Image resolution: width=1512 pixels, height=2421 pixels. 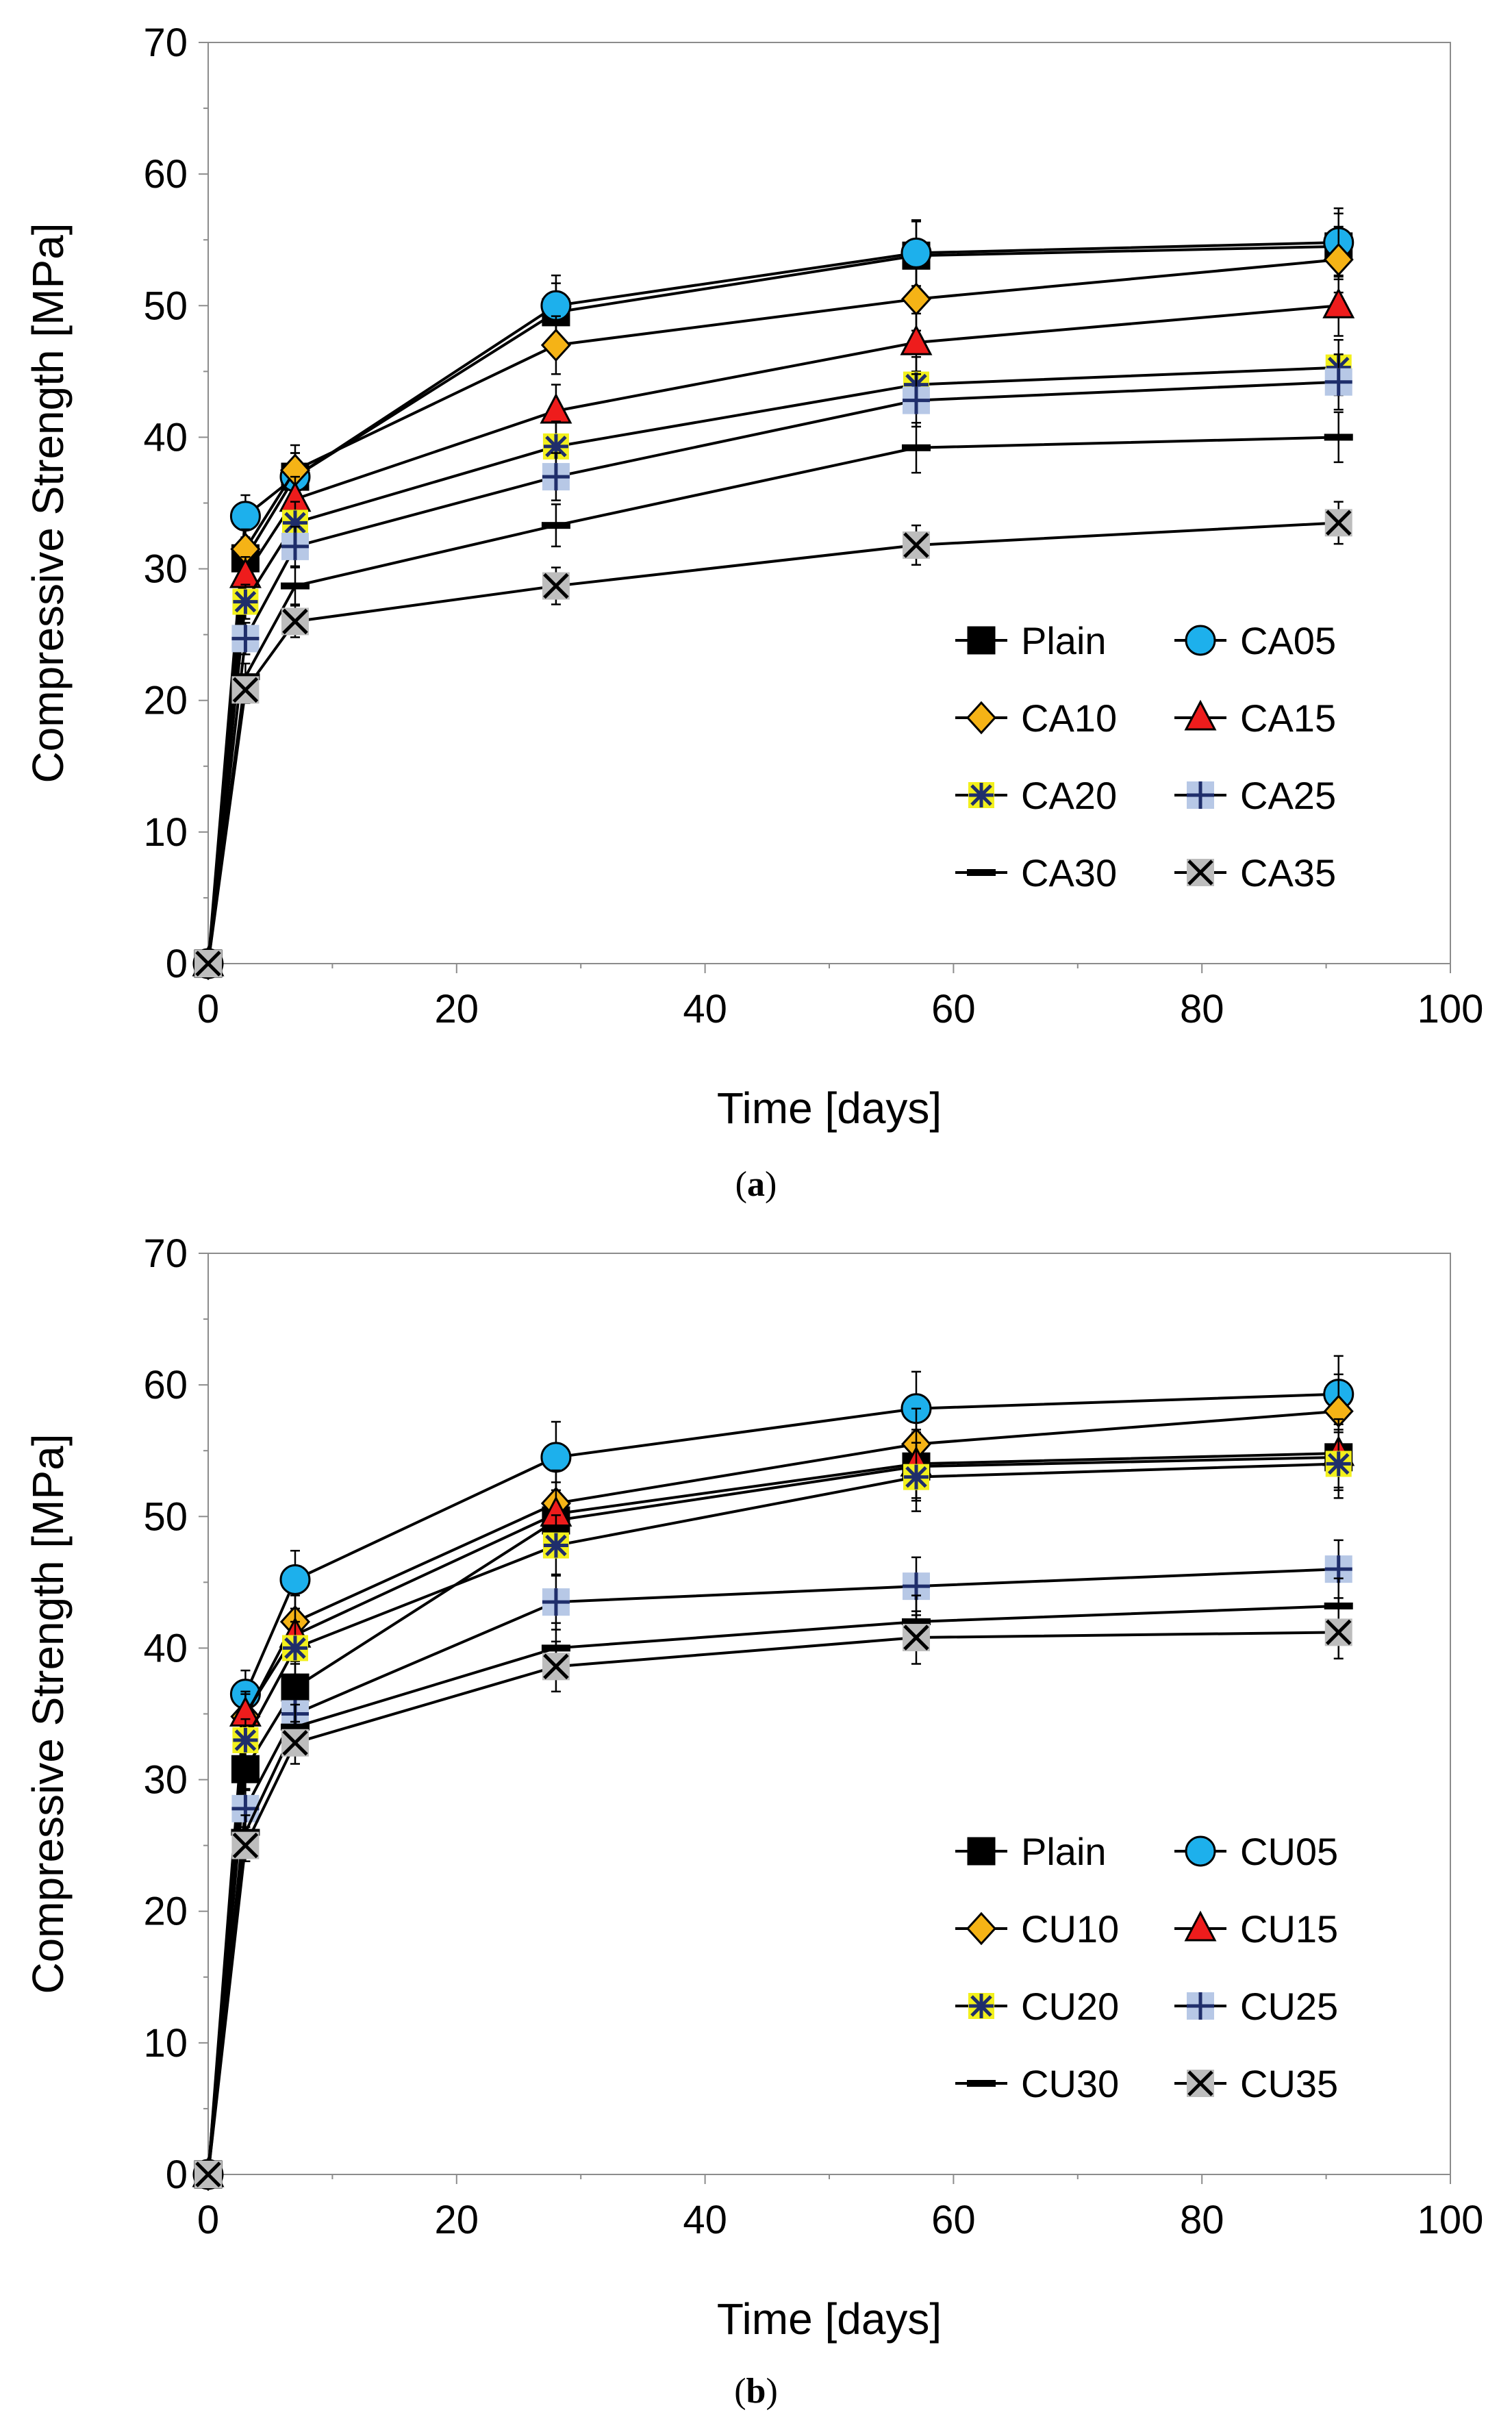 I want to click on chart-b-ytick-label: 40, so click(x=165, y=1648).